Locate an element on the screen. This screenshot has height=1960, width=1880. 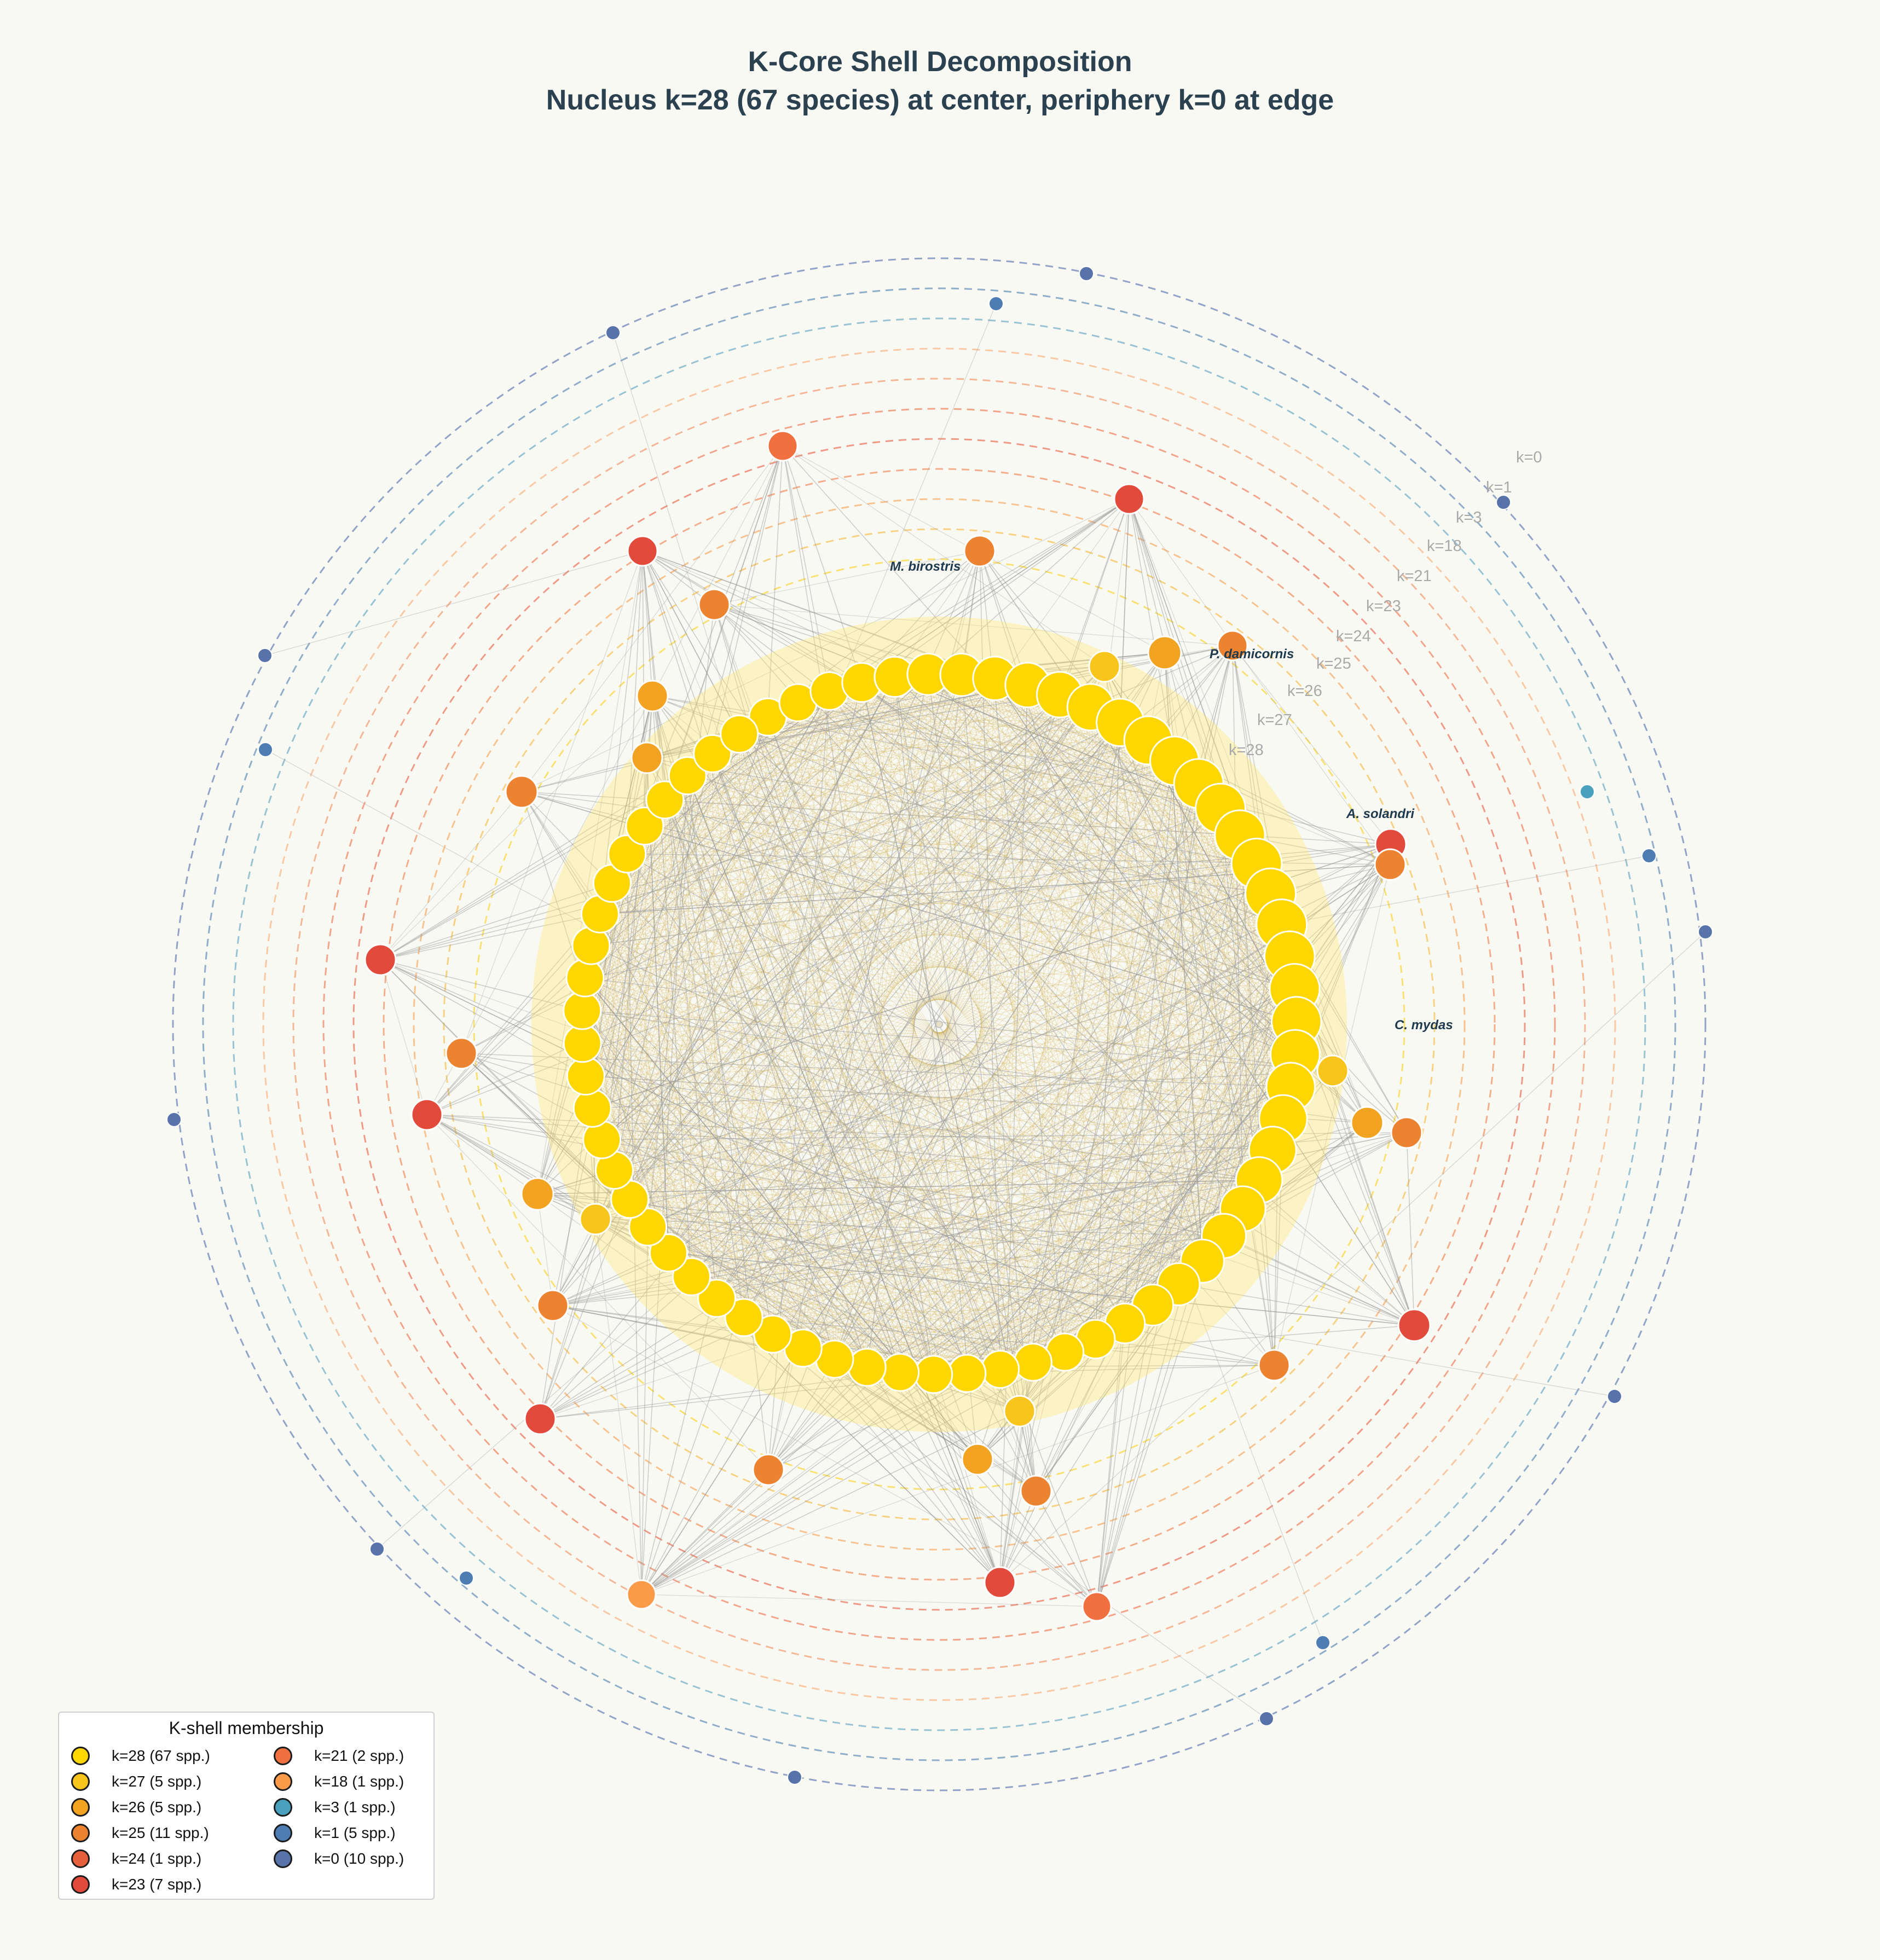
legend-label: k=27 (5 spp.) is located at coordinates (157, 1781).